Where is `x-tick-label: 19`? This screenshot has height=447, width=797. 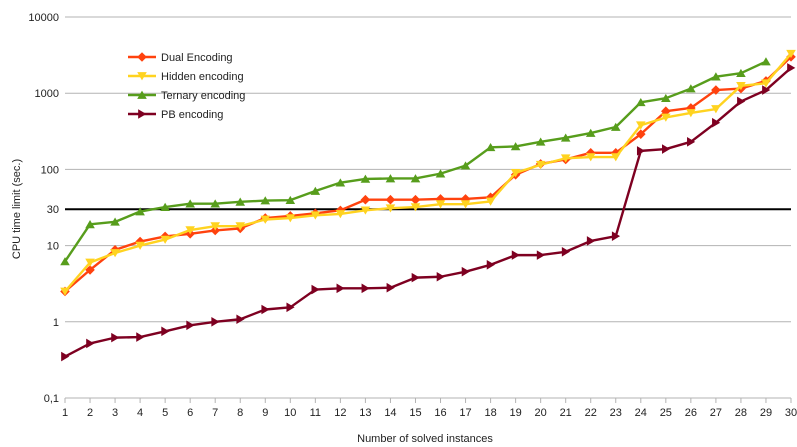 x-tick-label: 19 is located at coordinates (515, 413).